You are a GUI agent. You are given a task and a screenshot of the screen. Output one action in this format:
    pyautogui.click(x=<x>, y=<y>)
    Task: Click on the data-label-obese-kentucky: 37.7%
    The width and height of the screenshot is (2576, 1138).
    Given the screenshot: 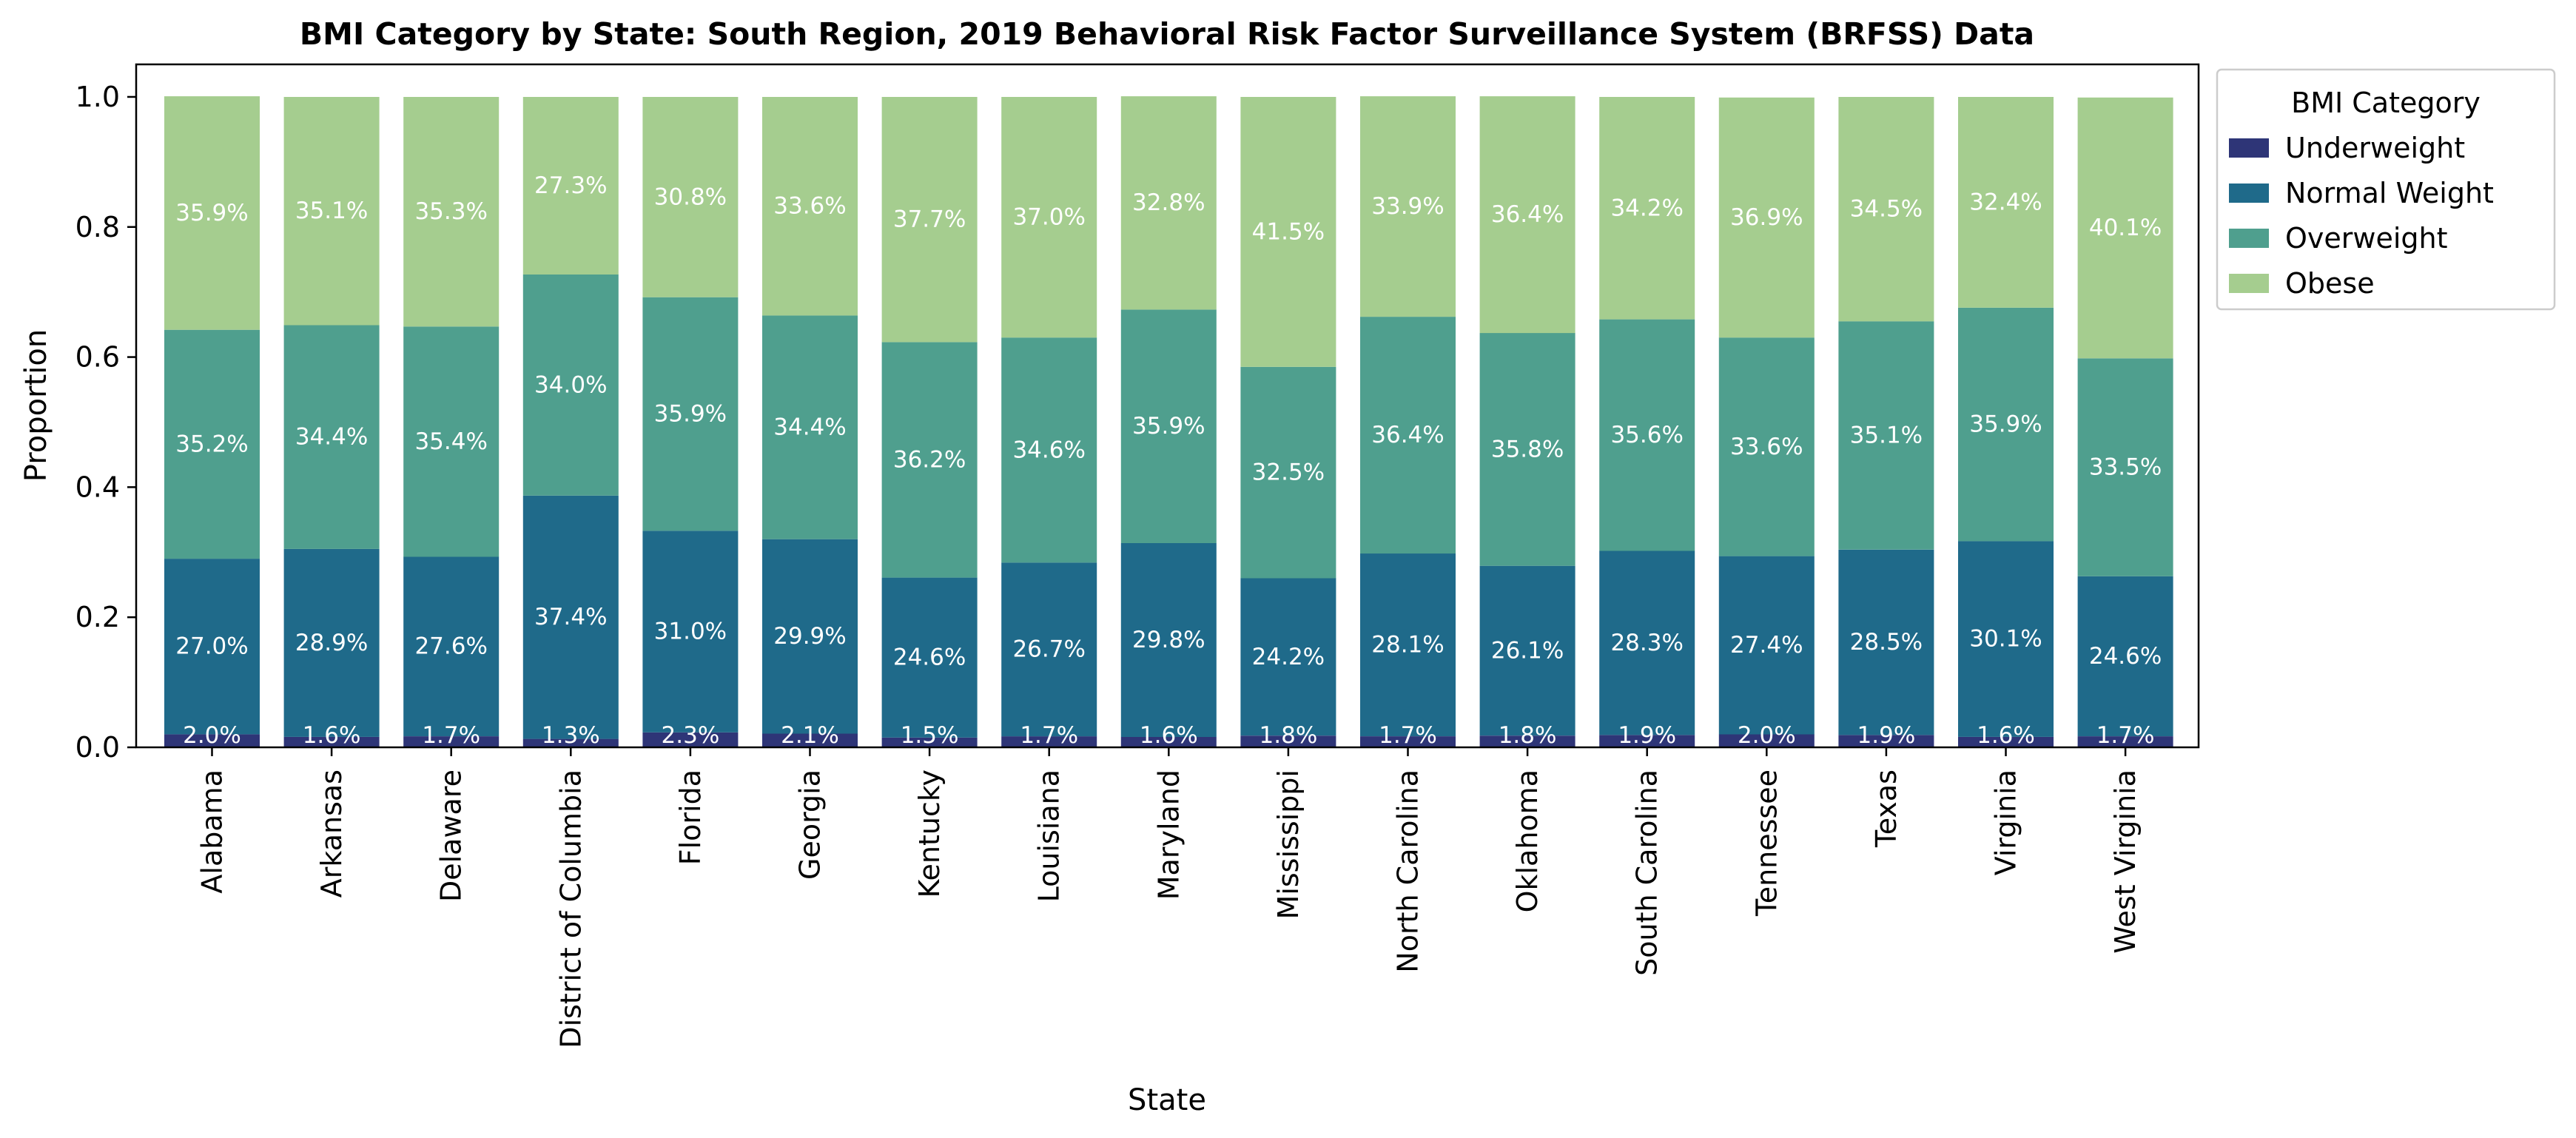 What is the action you would take?
    pyautogui.click(x=929, y=219)
    